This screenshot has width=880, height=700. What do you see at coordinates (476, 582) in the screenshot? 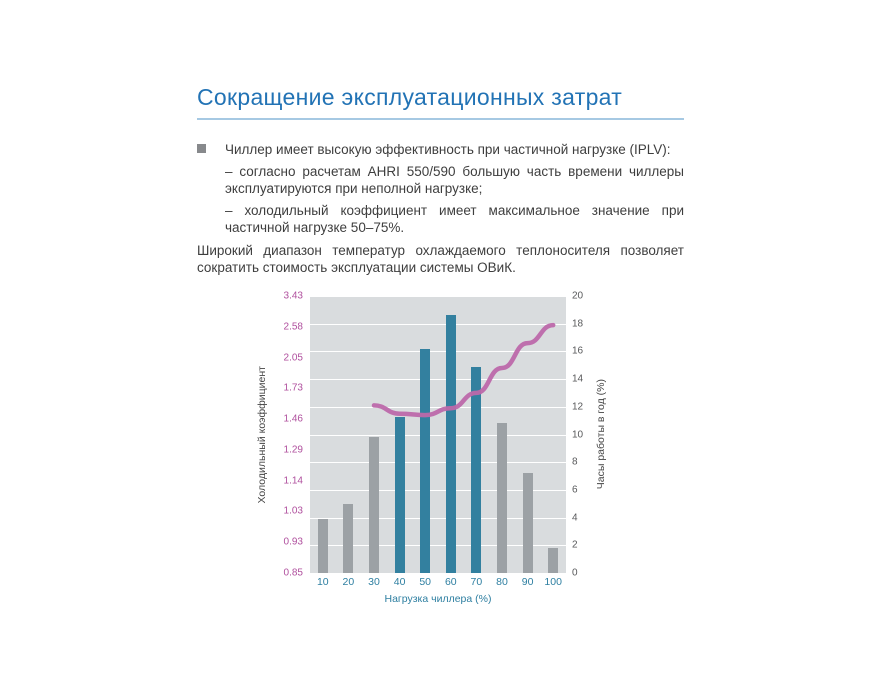
I see `x-tick: 70` at bounding box center [476, 582].